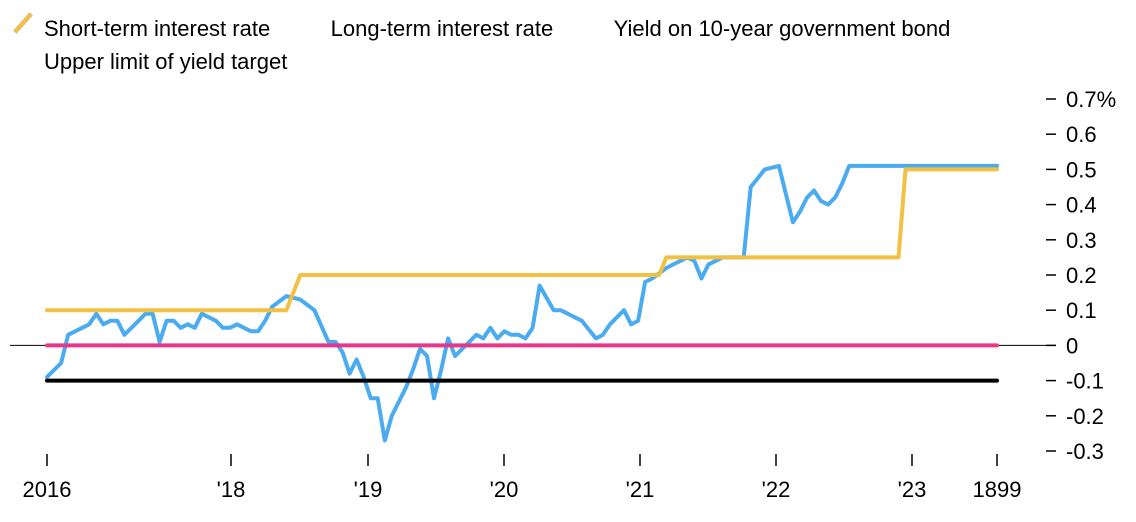 This screenshot has width=1136, height=522. Describe the element at coordinates (776, 489) in the screenshot. I see `x-tick-label: '22` at that location.